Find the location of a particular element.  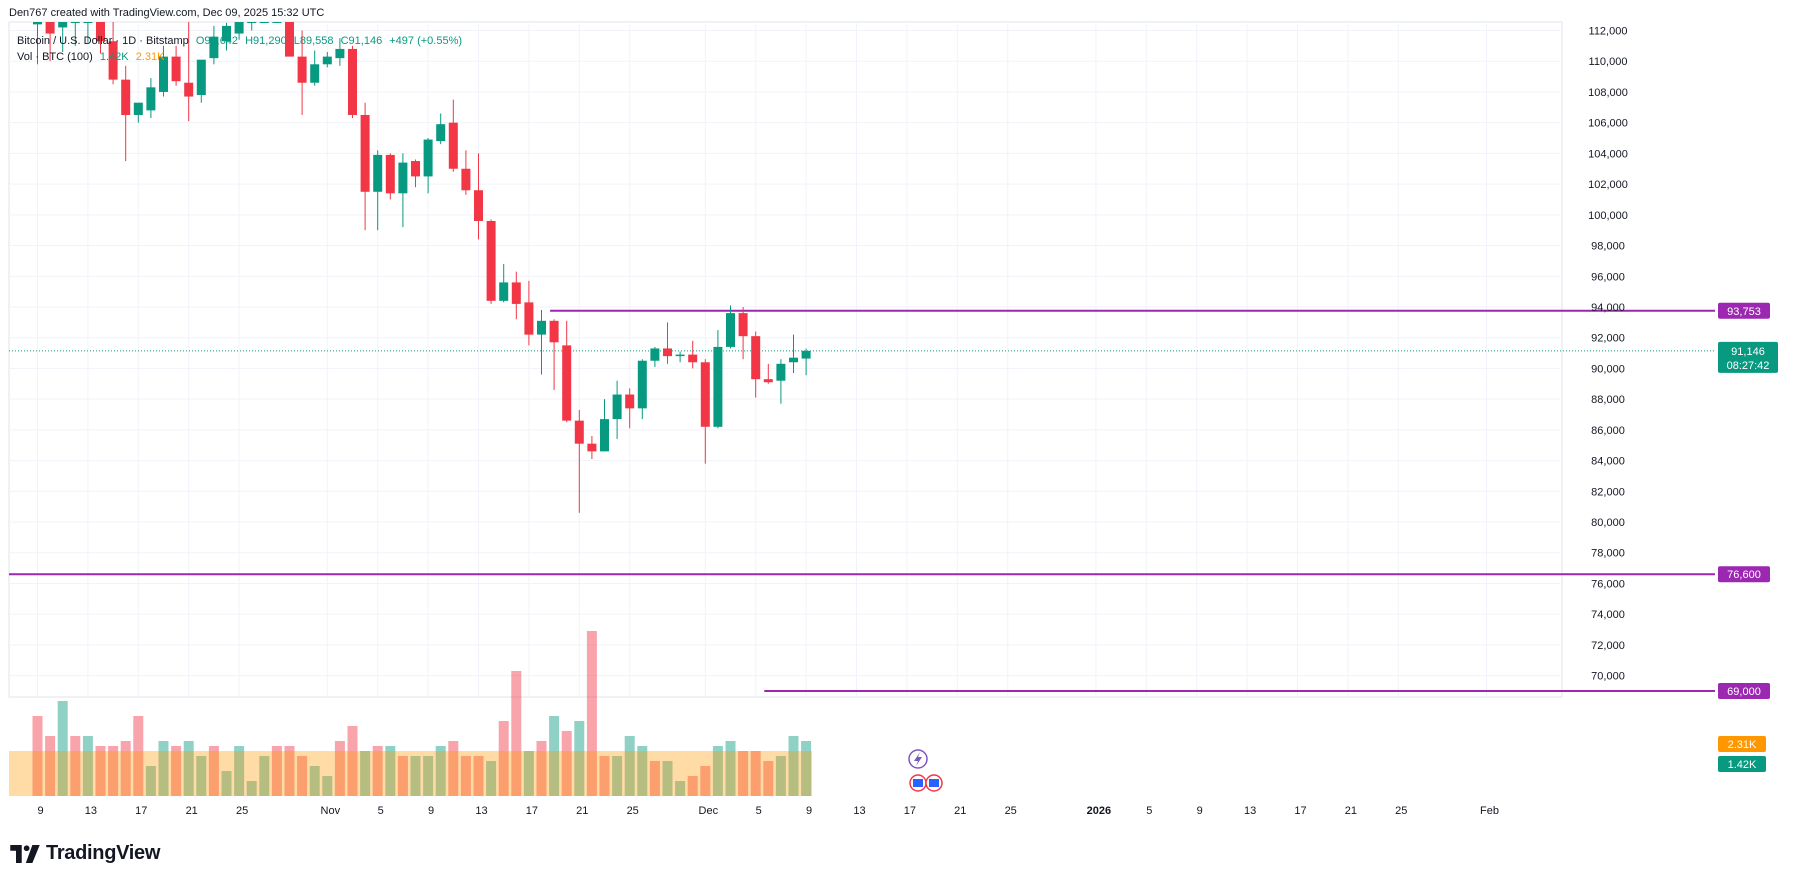

volume-tag-label: 2.31K is located at coordinates (1742, 745).